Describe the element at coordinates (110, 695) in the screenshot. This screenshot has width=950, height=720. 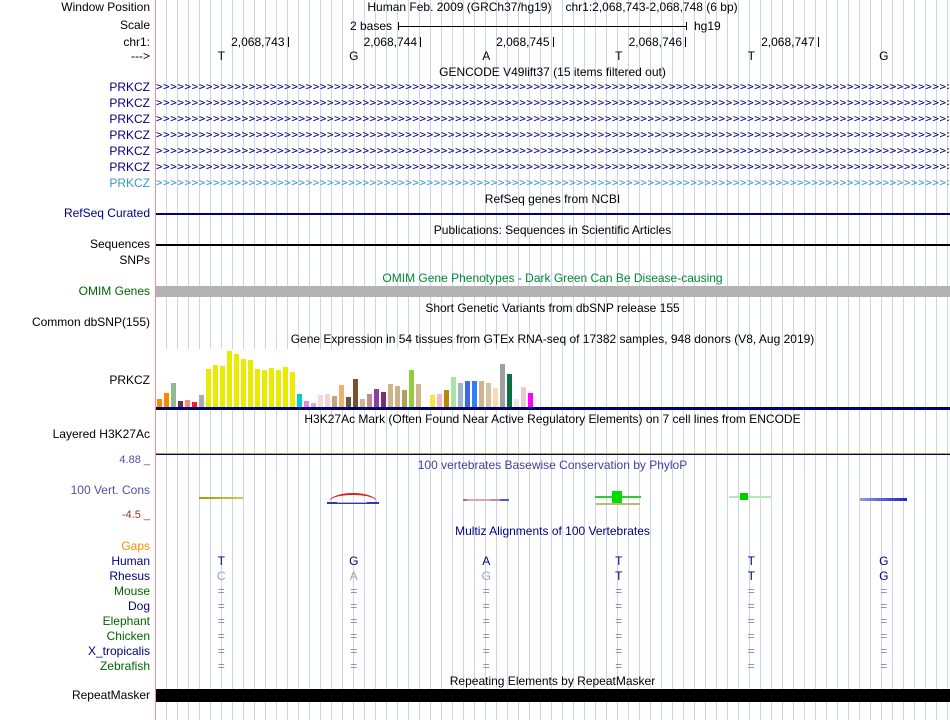
I see `repeatmasker-label: RepeatMasker` at that location.